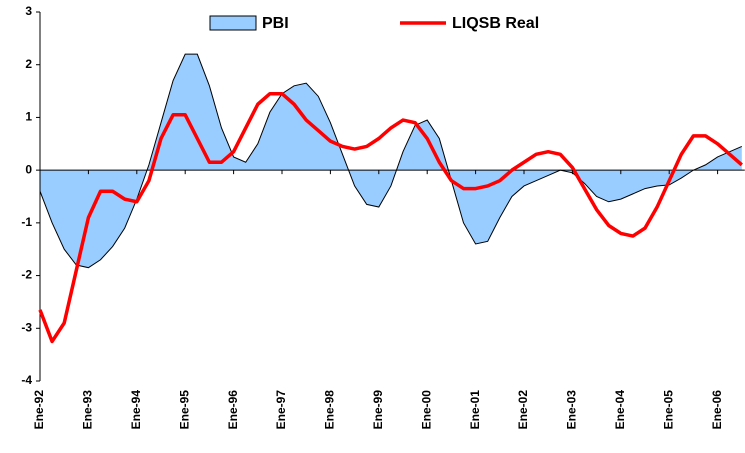  What do you see at coordinates (495, 23) in the screenshot?
I see `legend-label: LIQSB Real` at bounding box center [495, 23].